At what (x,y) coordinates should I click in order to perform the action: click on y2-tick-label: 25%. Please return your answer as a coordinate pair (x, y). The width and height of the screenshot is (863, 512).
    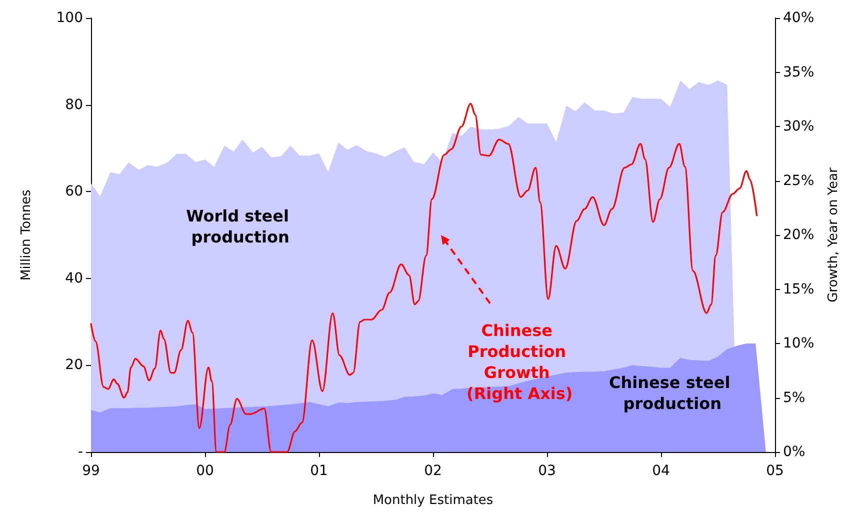
    Looking at the image, I should click on (798, 180).